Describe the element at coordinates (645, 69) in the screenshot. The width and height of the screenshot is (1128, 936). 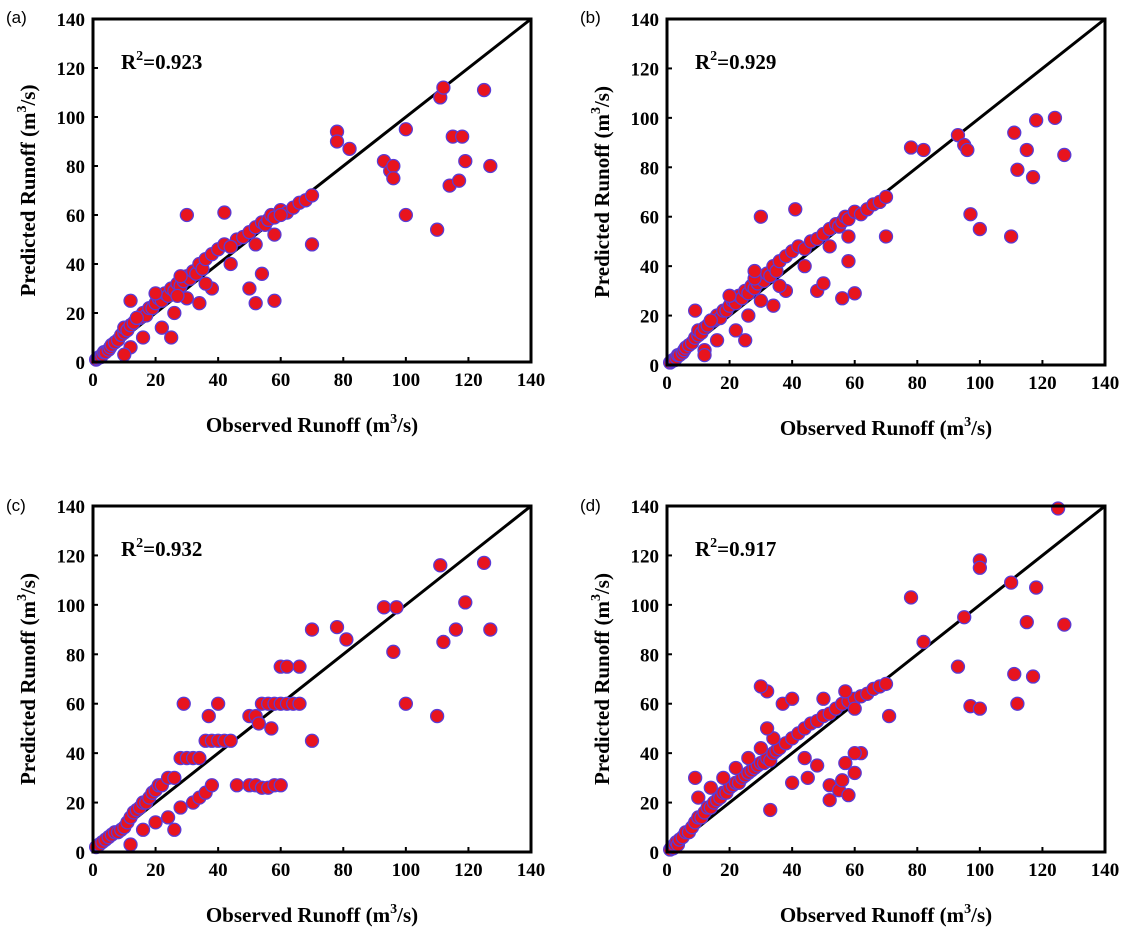
I see `y-tick-label: 120` at that location.